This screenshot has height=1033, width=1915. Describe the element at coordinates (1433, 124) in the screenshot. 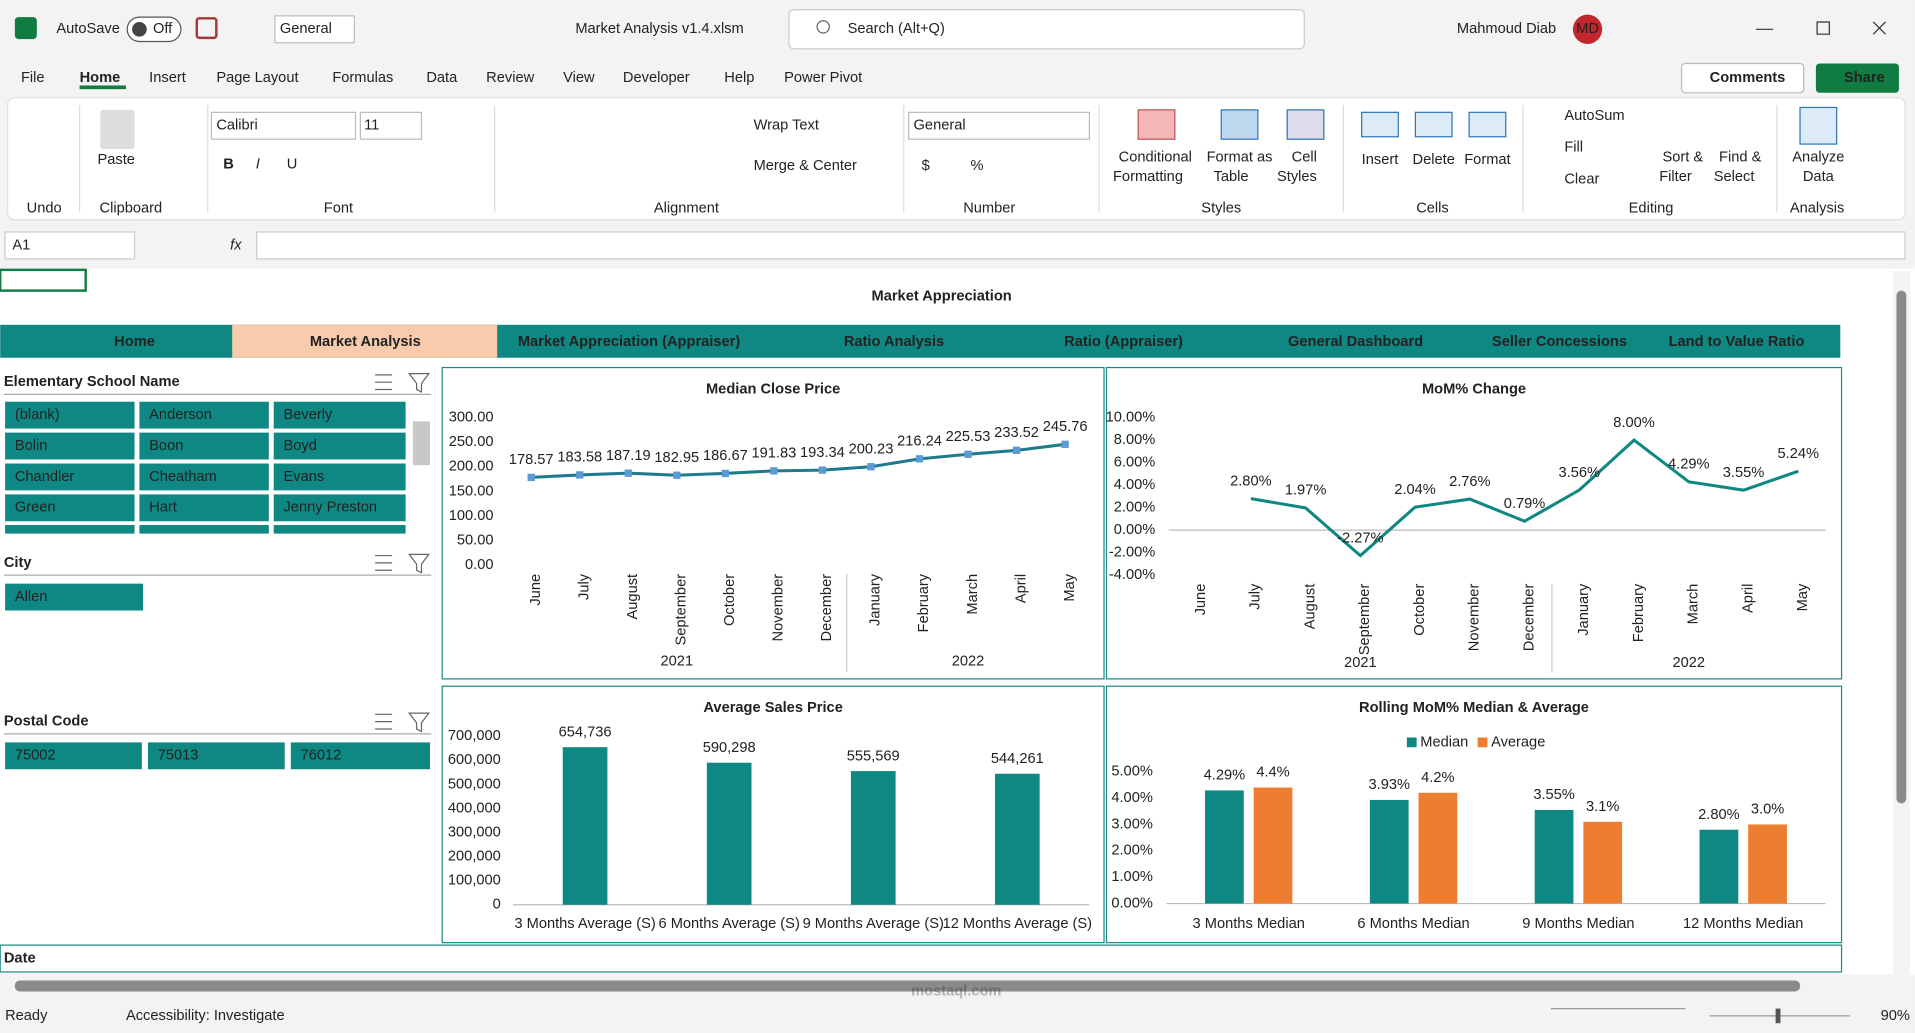

I see `delete-icon` at that location.